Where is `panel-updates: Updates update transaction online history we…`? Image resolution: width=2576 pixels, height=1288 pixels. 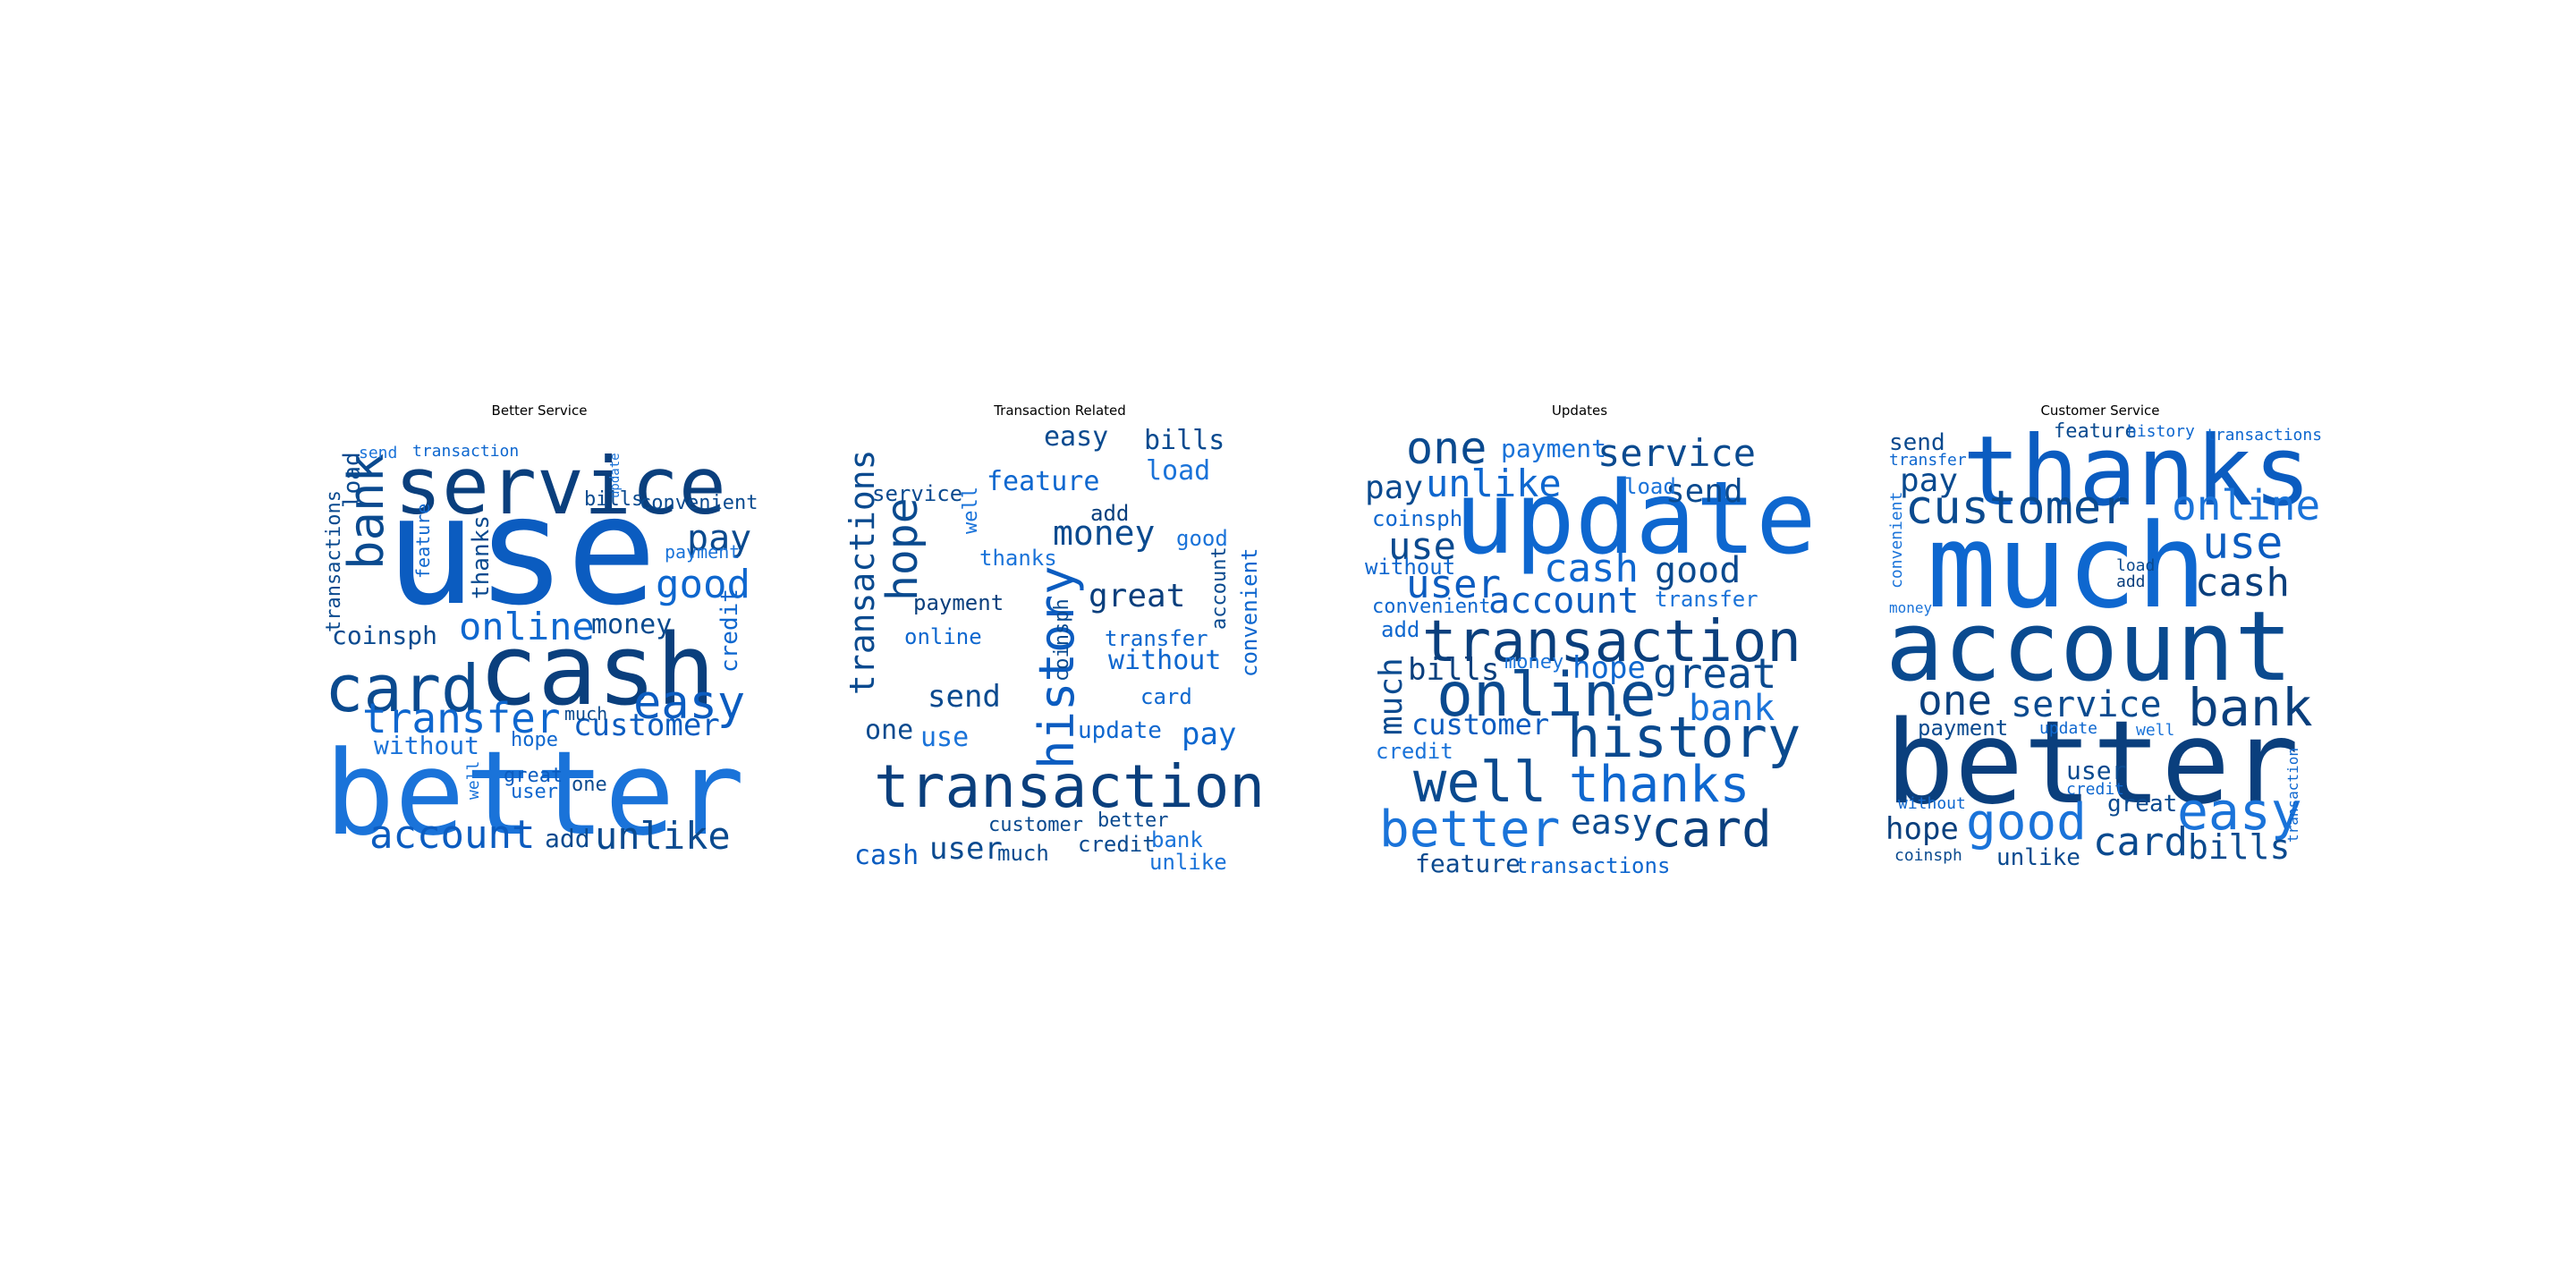 panel-updates: Updates update transaction online history we… is located at coordinates (1591, 639).